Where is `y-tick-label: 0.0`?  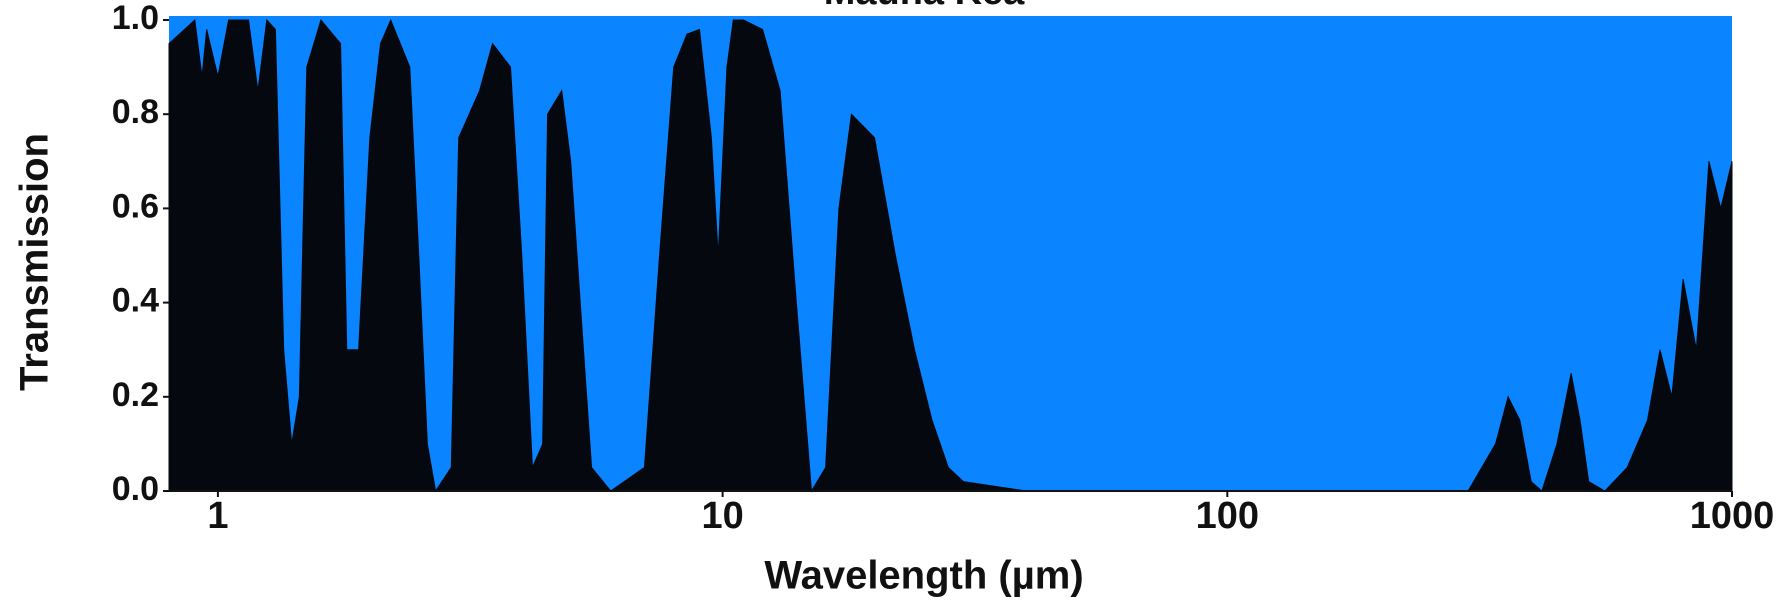
y-tick-label: 0.0 is located at coordinates (135, 489).